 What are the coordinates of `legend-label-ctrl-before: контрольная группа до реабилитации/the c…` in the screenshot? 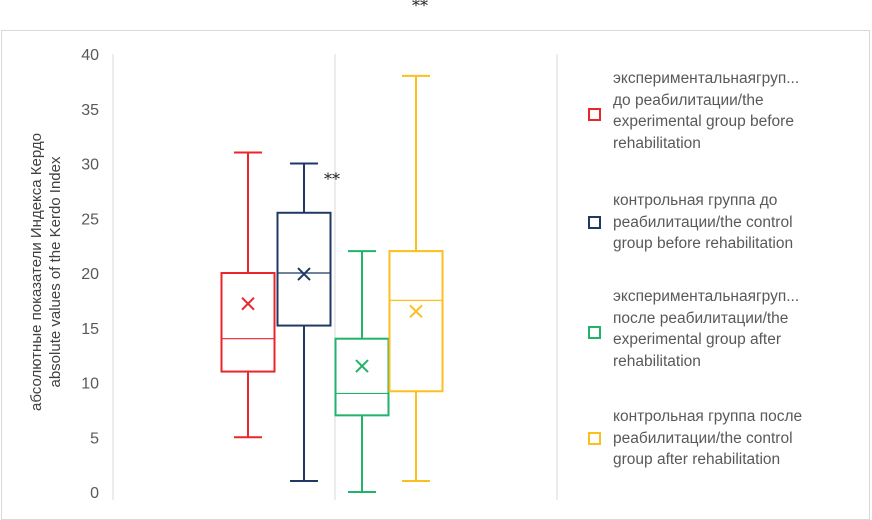 It's located at (735, 222).